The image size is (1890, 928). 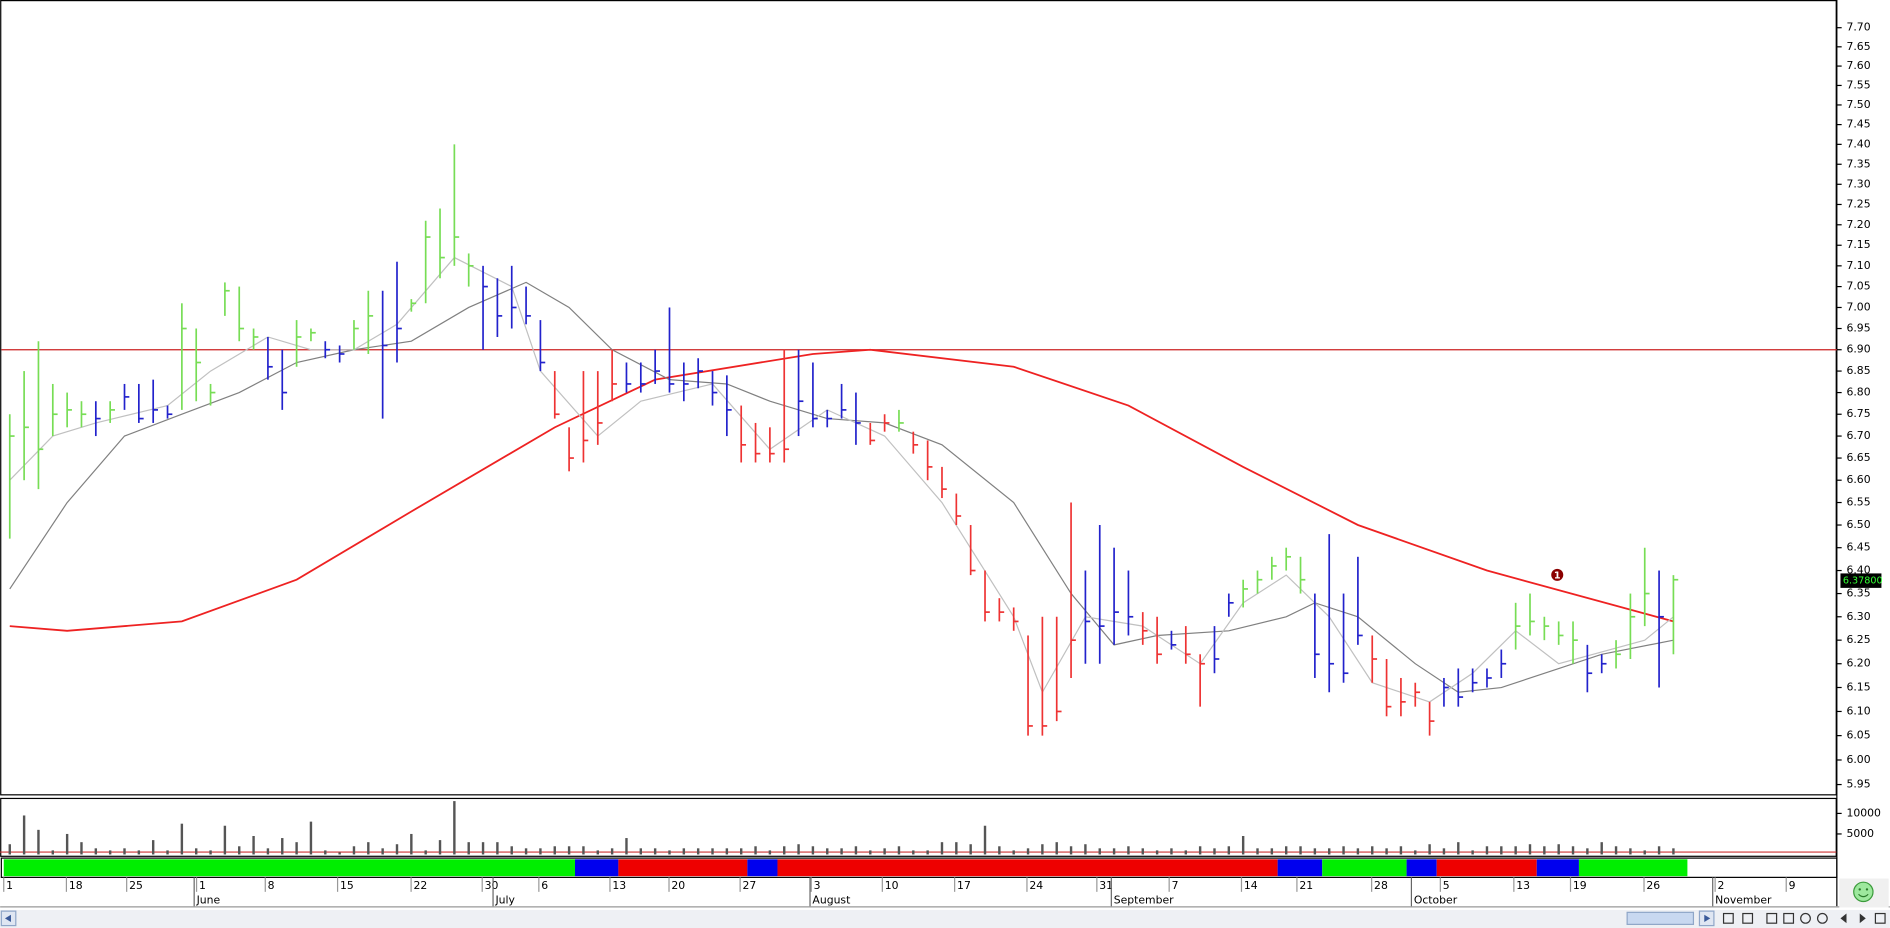 I want to click on annotation-marker, so click(x=1557, y=574).